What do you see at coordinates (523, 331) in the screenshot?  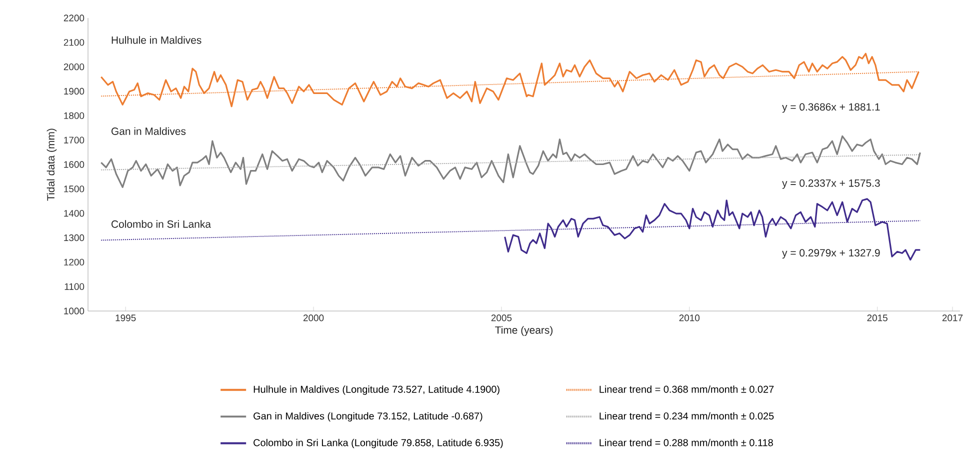 I see `x-axis-title: Time (years)` at bounding box center [523, 331].